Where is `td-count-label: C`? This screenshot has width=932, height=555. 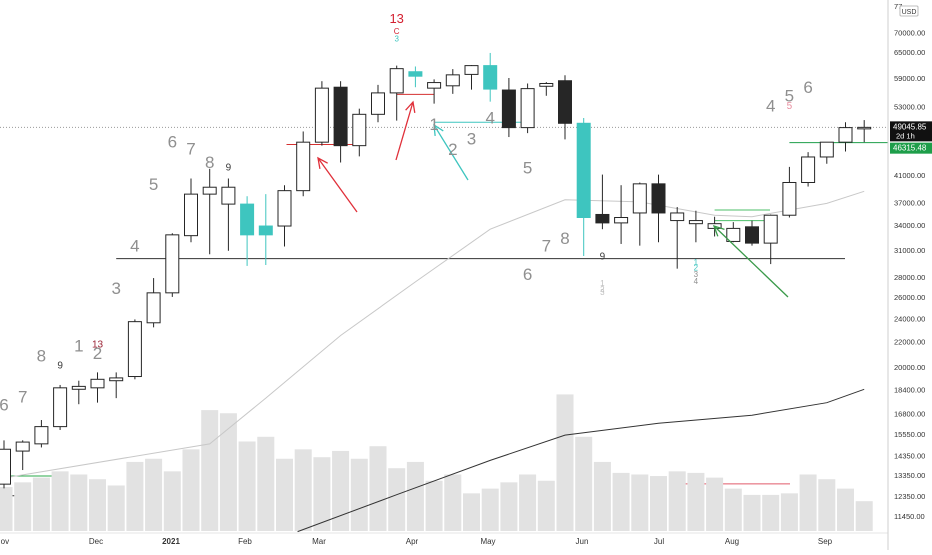
td-count-label: C is located at coordinates (397, 31).